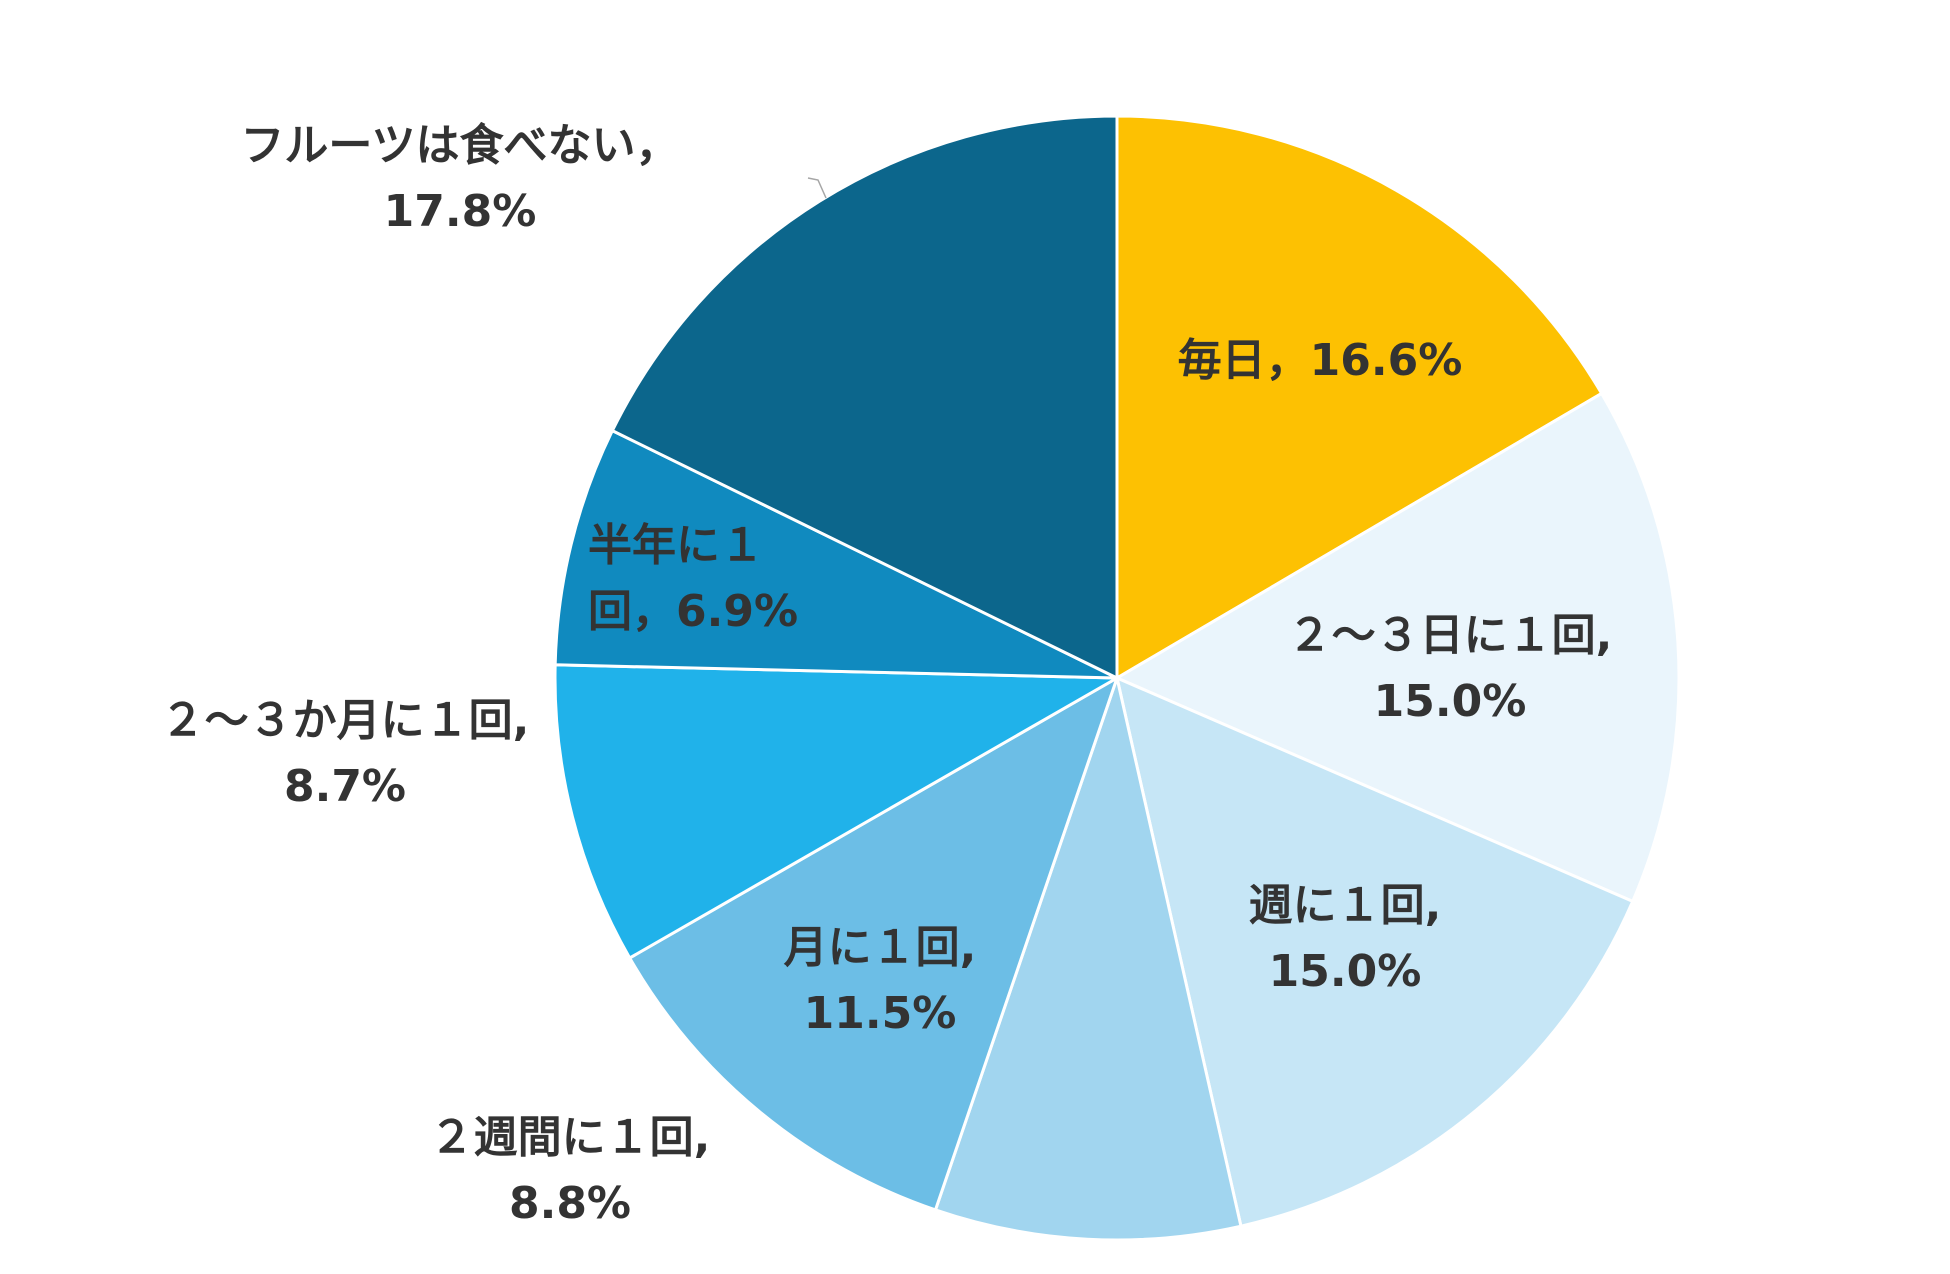 The image size is (1950, 1274). I want to click on data-label-line: 週に１回,, so click(1345, 905).